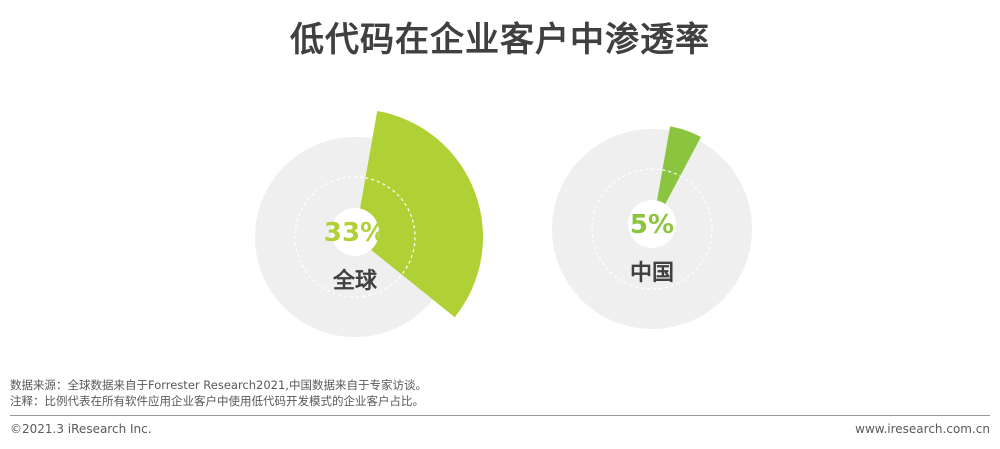 This screenshot has height=449, width=1000. I want to click on category-label-china: 中国, so click(652, 273).